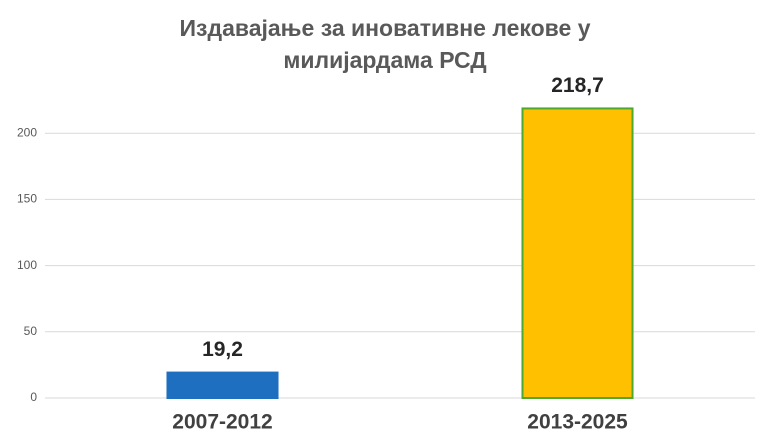 This screenshot has height=444, width=770. What do you see at coordinates (27, 132) in the screenshot?
I see `y-tick-label: 200` at bounding box center [27, 132].